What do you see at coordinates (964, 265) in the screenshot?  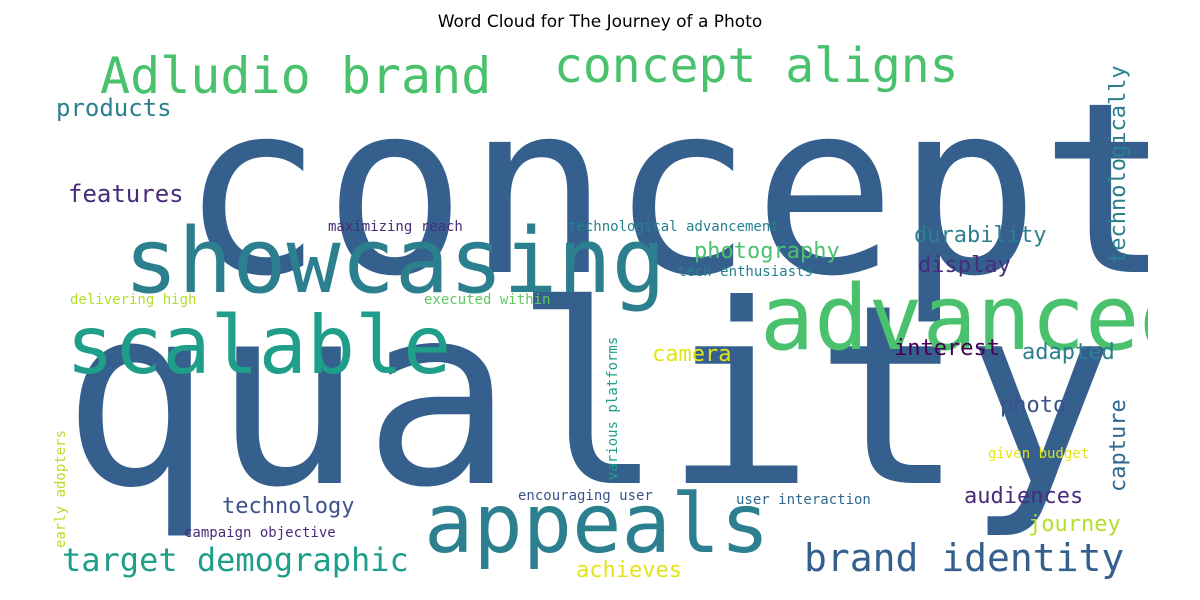 I see `word-display: display` at bounding box center [964, 265].